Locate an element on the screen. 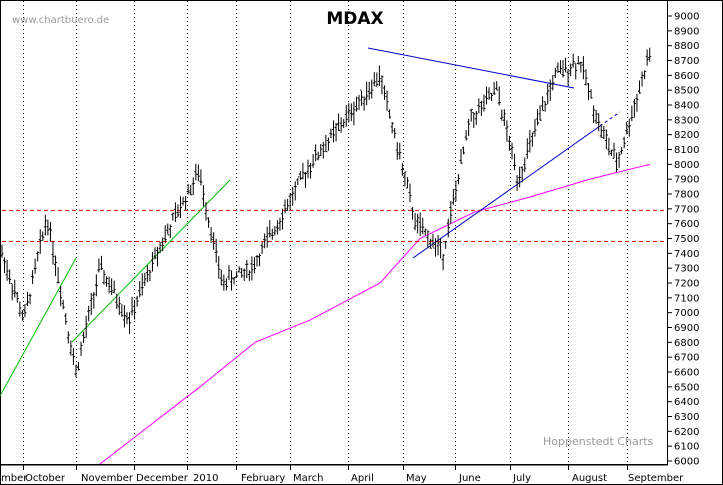 The width and height of the screenshot is (723, 485). y-tick-label-9000: 9000 is located at coordinates (686, 17).